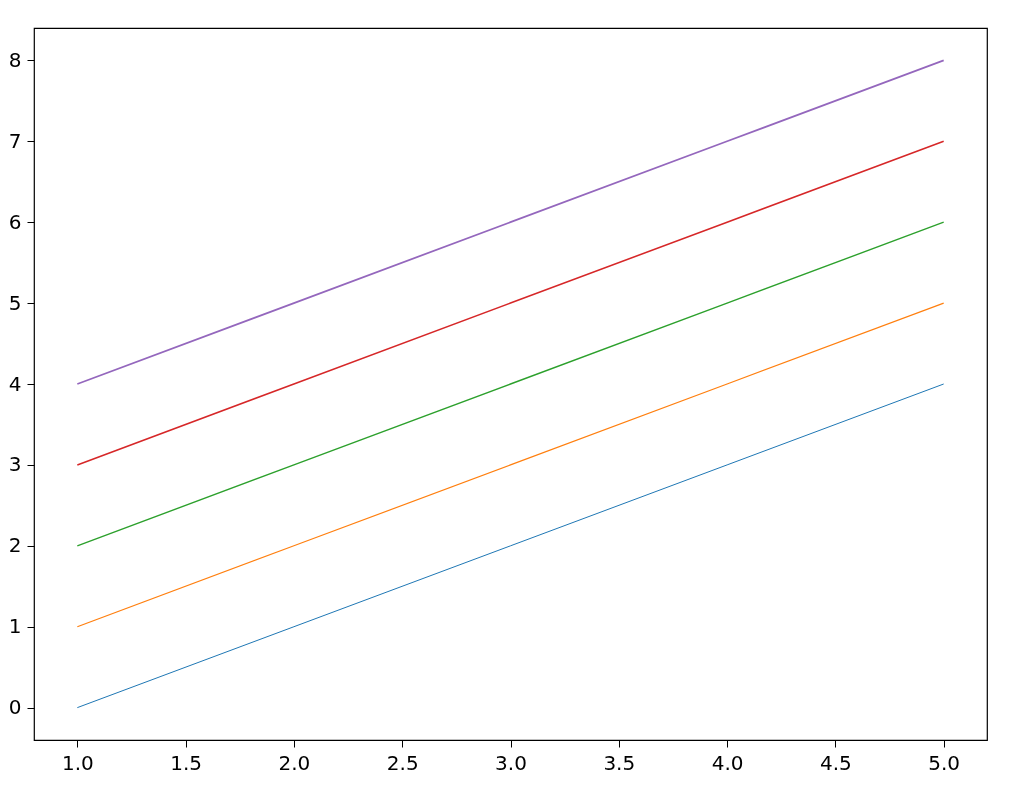  I want to click on y-tick-label: 6, so click(15, 221).